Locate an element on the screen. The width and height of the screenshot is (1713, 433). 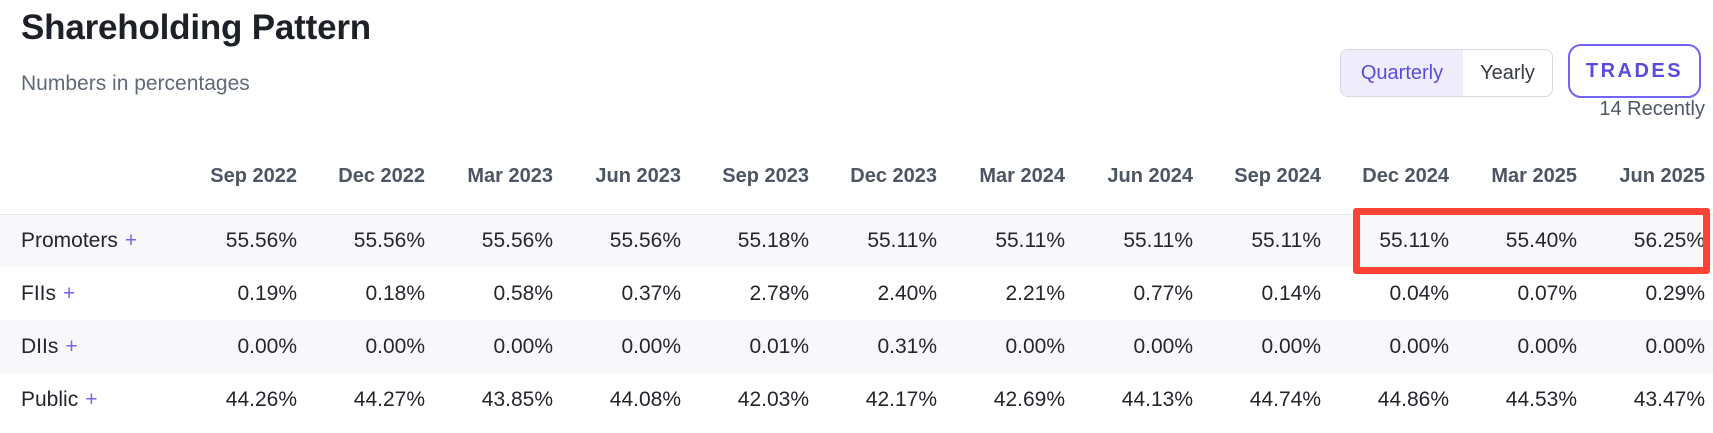
row-label: DIIs is located at coordinates (40, 346).